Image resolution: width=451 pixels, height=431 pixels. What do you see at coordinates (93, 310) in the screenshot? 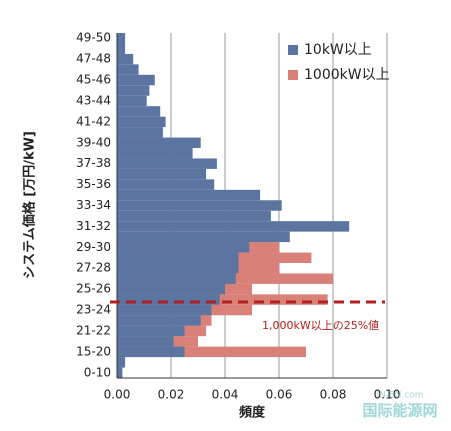
I see `y-tick-label: 23-24` at bounding box center [93, 310].